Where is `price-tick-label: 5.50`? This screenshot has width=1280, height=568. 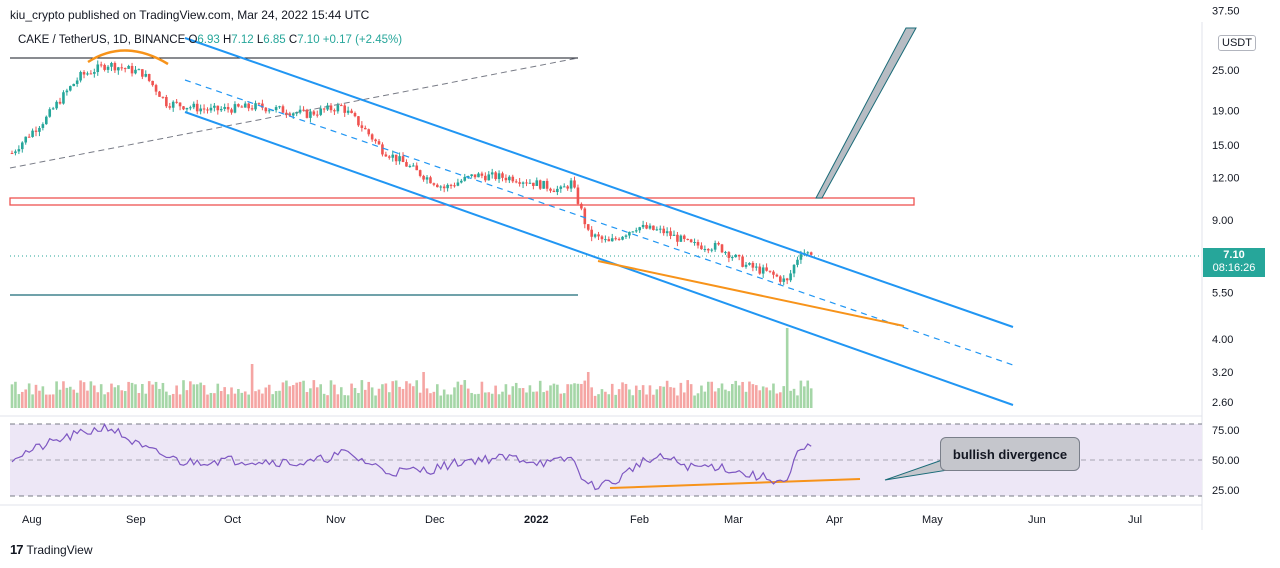
price-tick-label: 5.50 is located at coordinates (1222, 293).